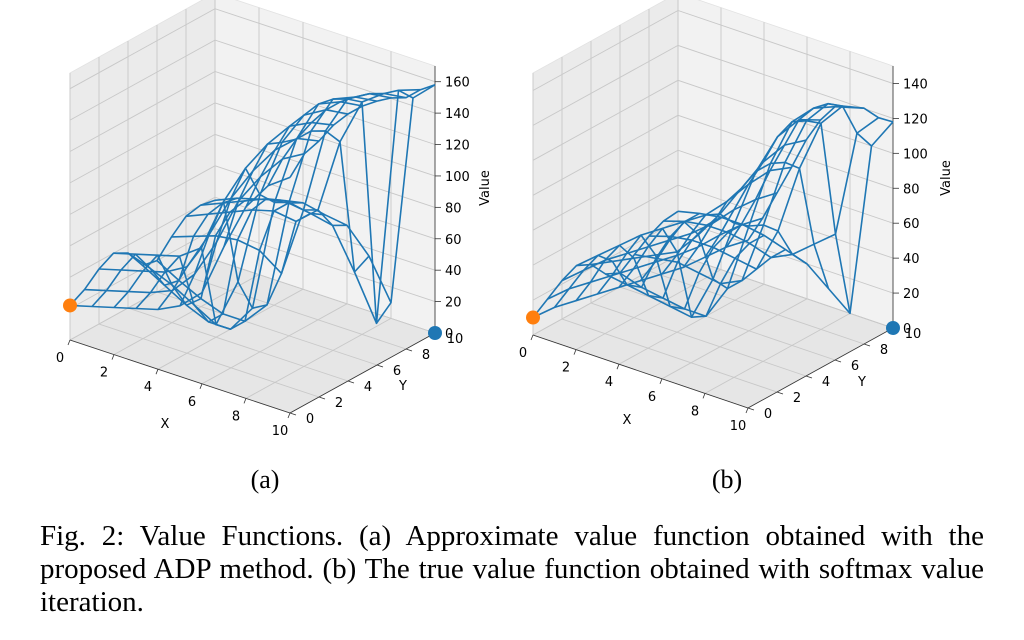 This screenshot has height=640, width=1024. I want to click on y-tick-label: 4, so click(826, 382).